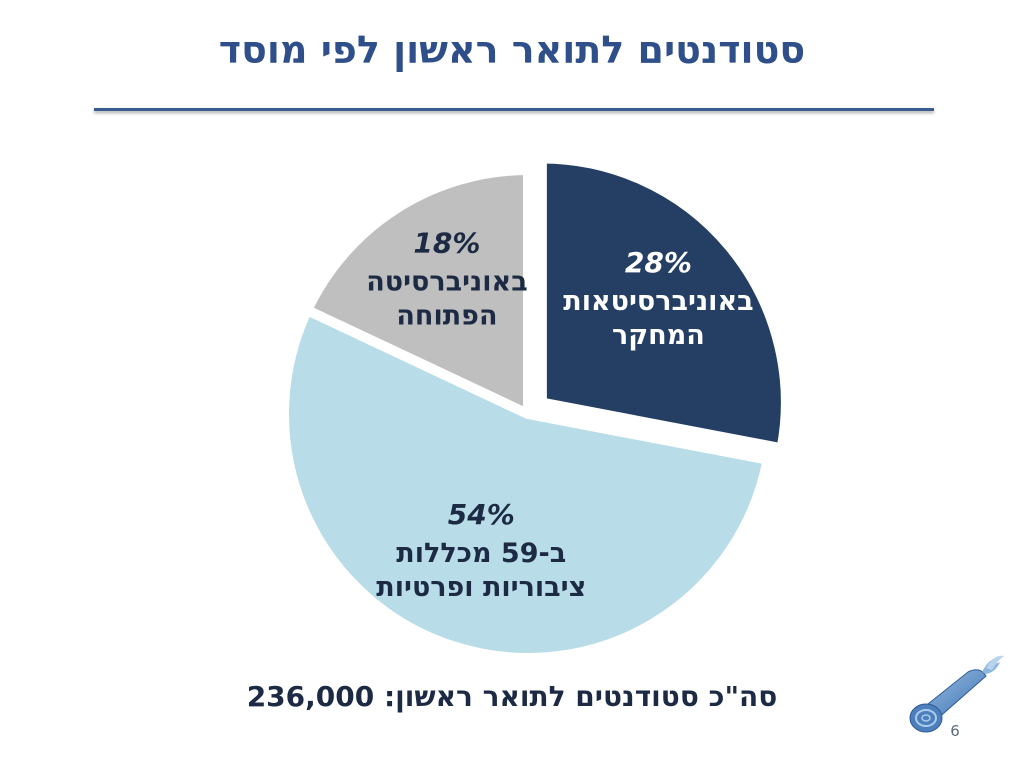 The image size is (1024, 768). Describe the element at coordinates (658, 335) in the screenshot. I see `pie-category-label-0-1: המחקר` at that location.